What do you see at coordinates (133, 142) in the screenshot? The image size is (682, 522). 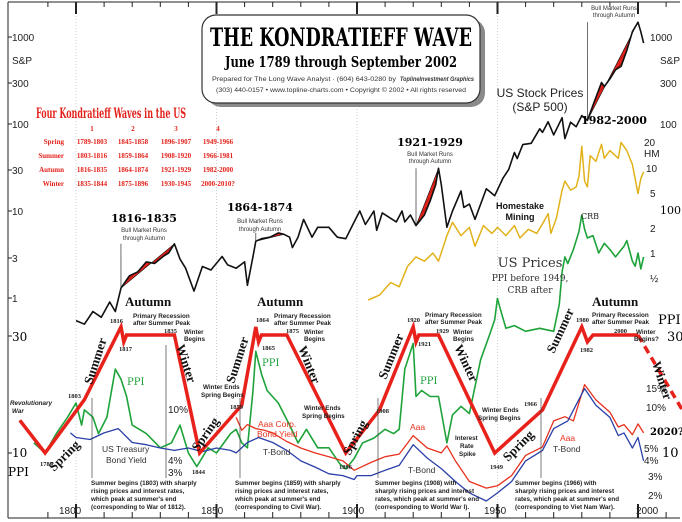 I see `table-cell: 1845-1858` at bounding box center [133, 142].